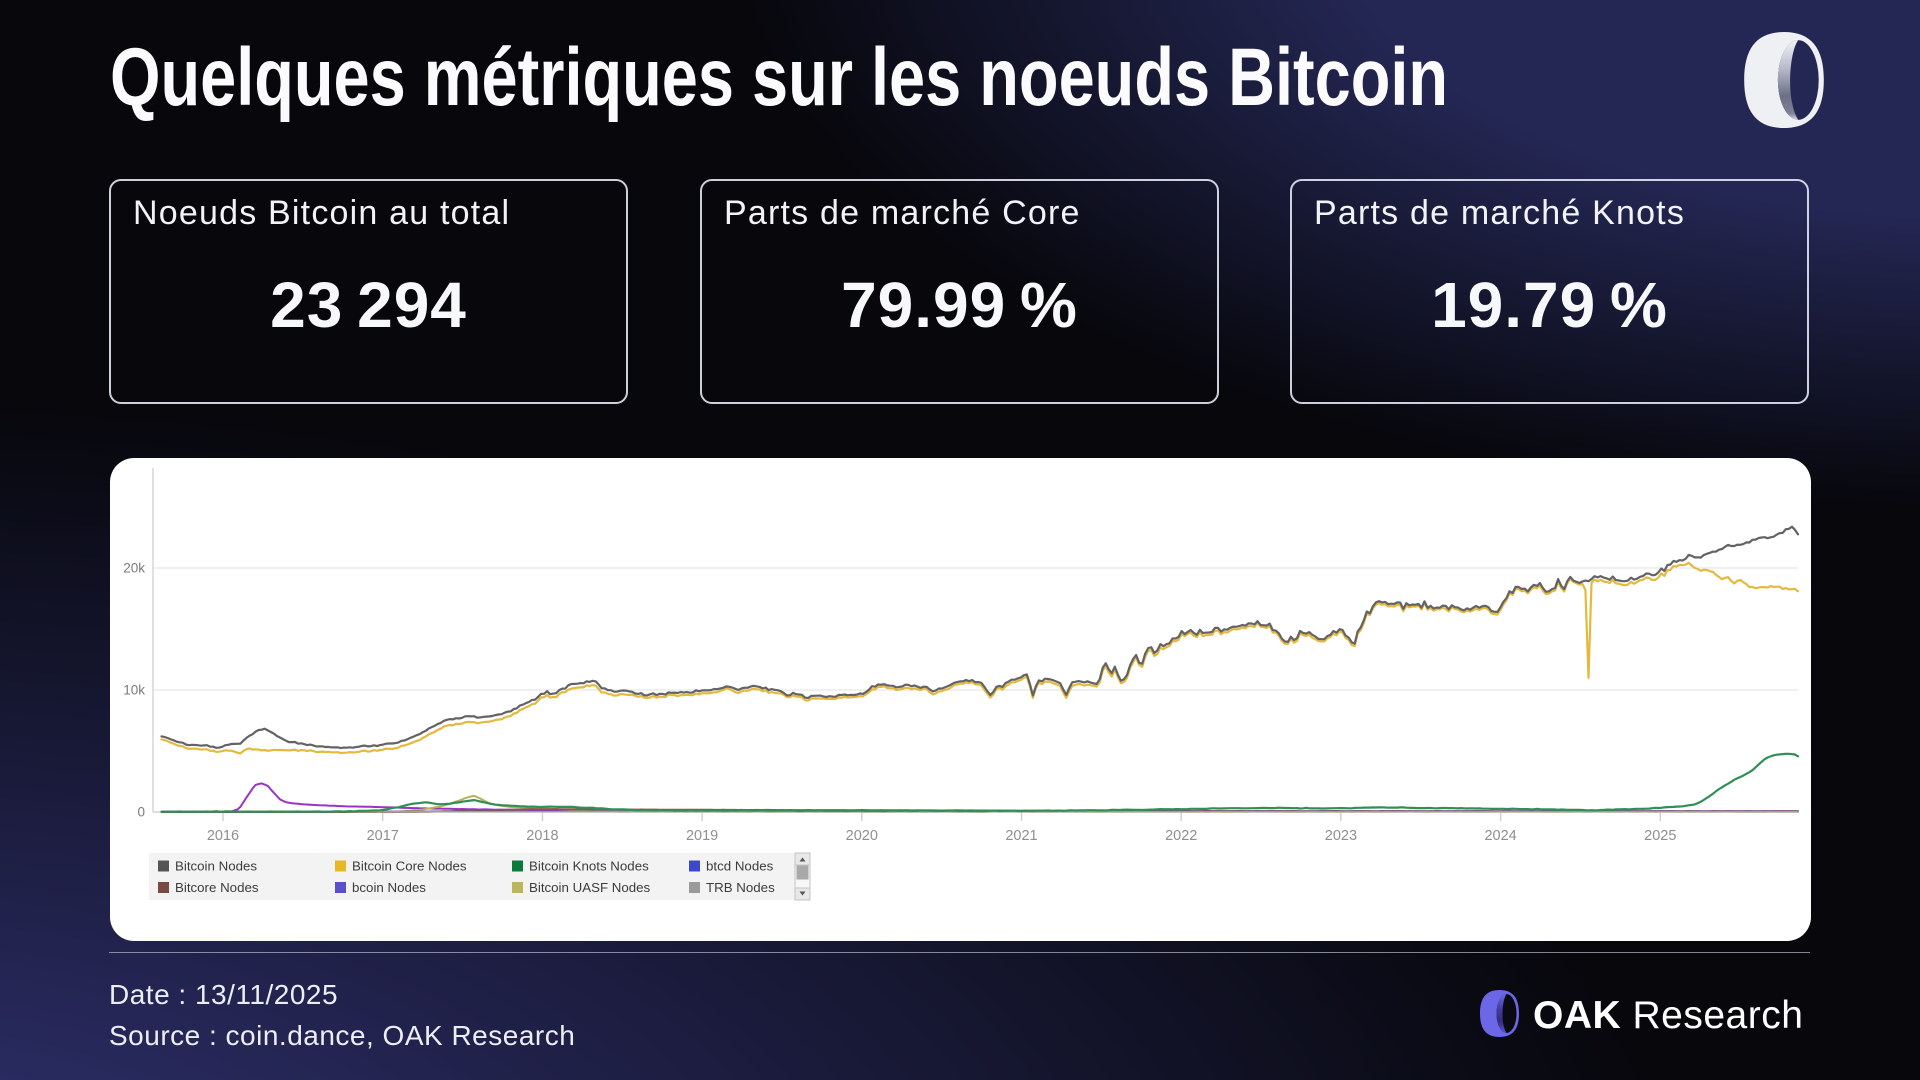 The image size is (1920, 1080). I want to click on svg-text: 2017, so click(383, 836).